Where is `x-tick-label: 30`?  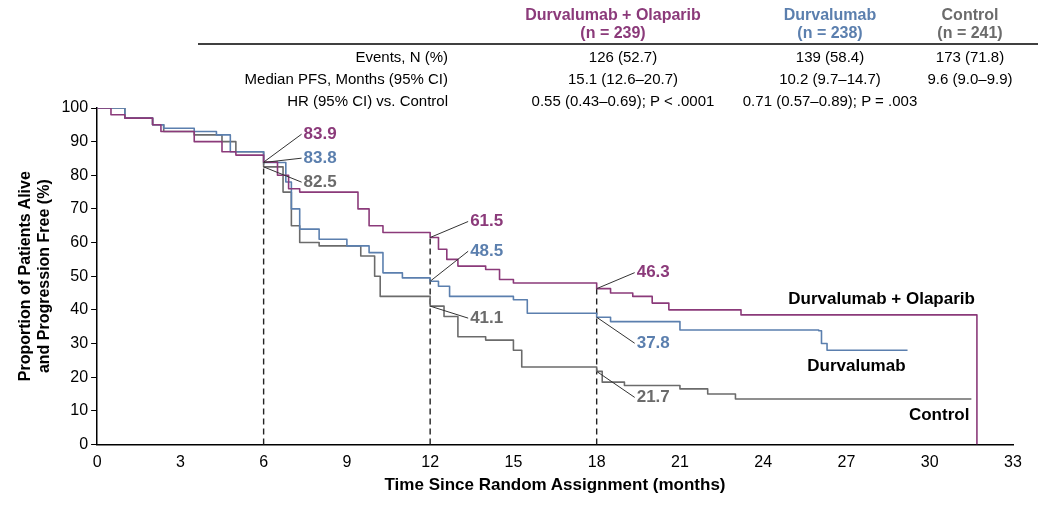 x-tick-label: 30 is located at coordinates (929, 462).